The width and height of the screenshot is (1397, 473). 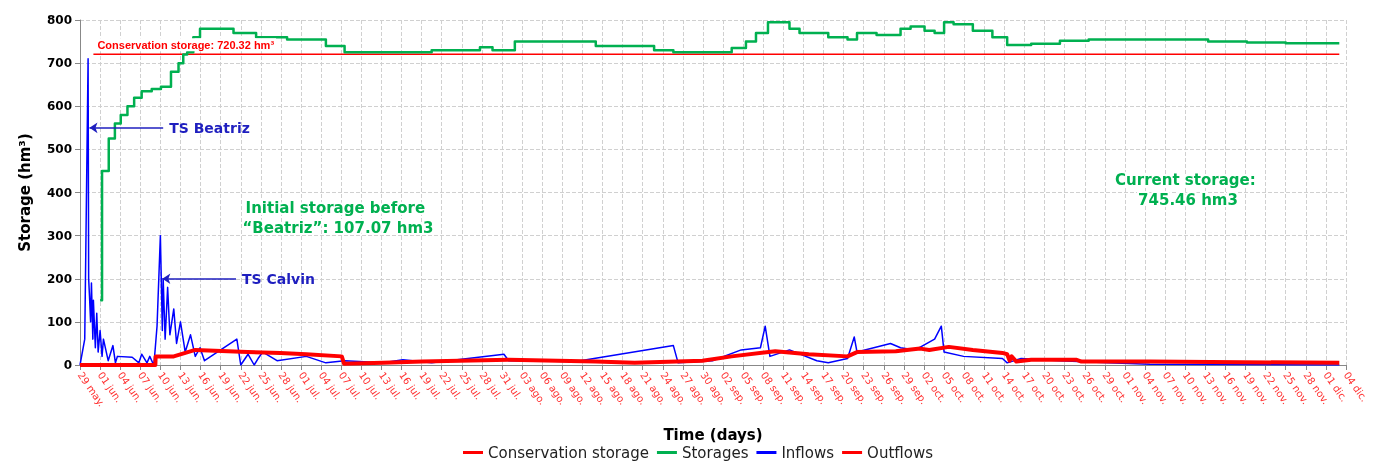 I want to click on y-tick-label: 0, so click(x=67, y=365).